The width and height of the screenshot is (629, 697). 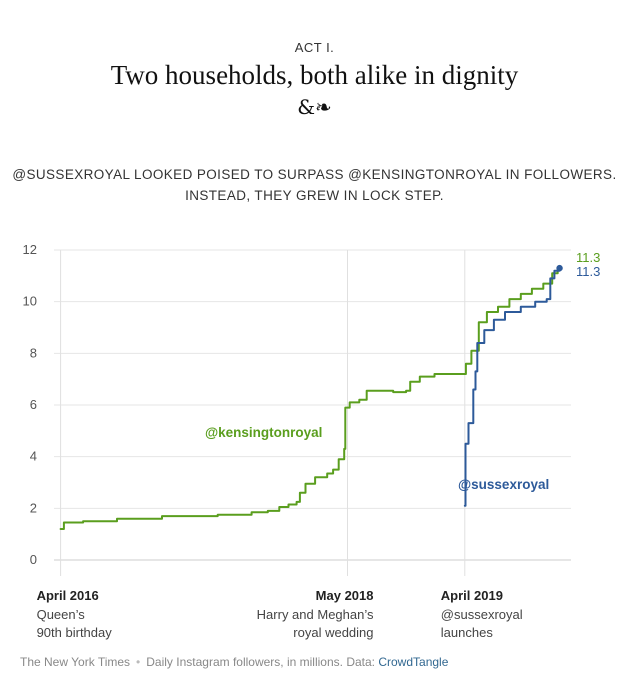 I want to click on ornament-glyph: &❧, so click(x=314, y=107).